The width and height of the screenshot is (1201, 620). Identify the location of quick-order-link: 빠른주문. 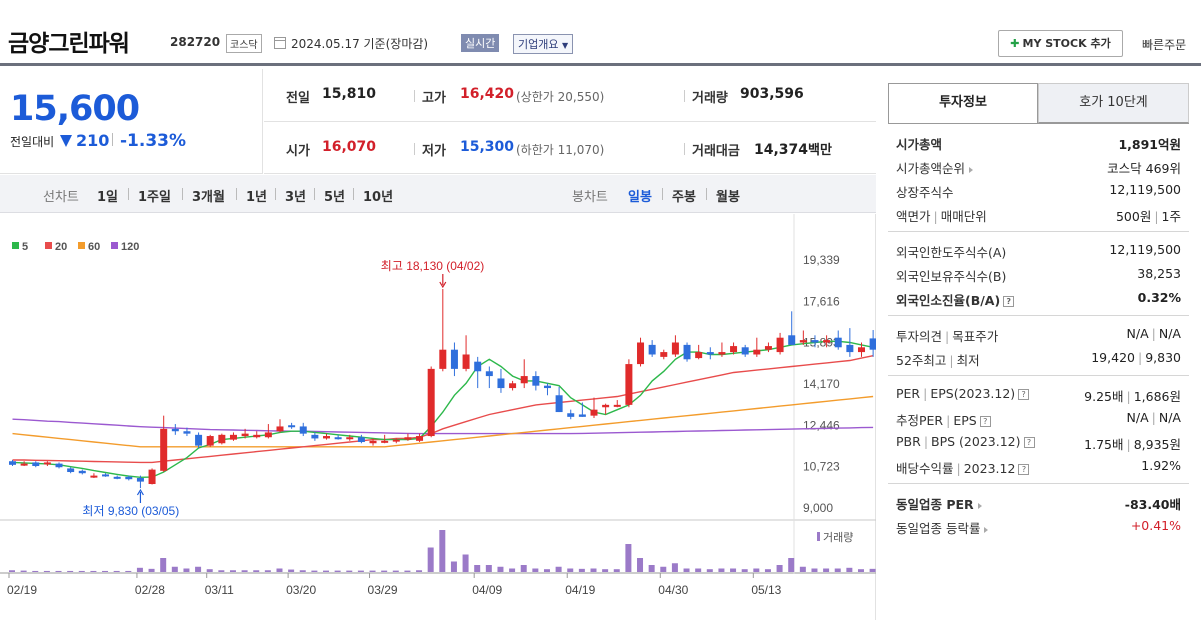
(1164, 45).